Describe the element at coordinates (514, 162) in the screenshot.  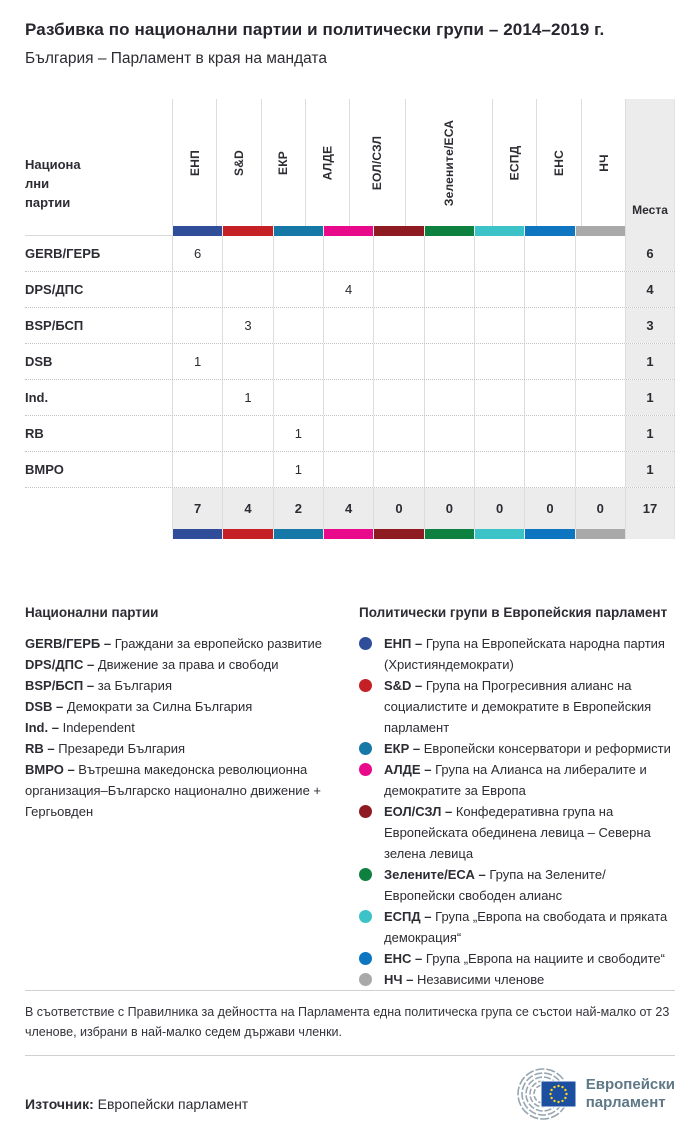
I see `group-header-cell: ЕСПД` at that location.